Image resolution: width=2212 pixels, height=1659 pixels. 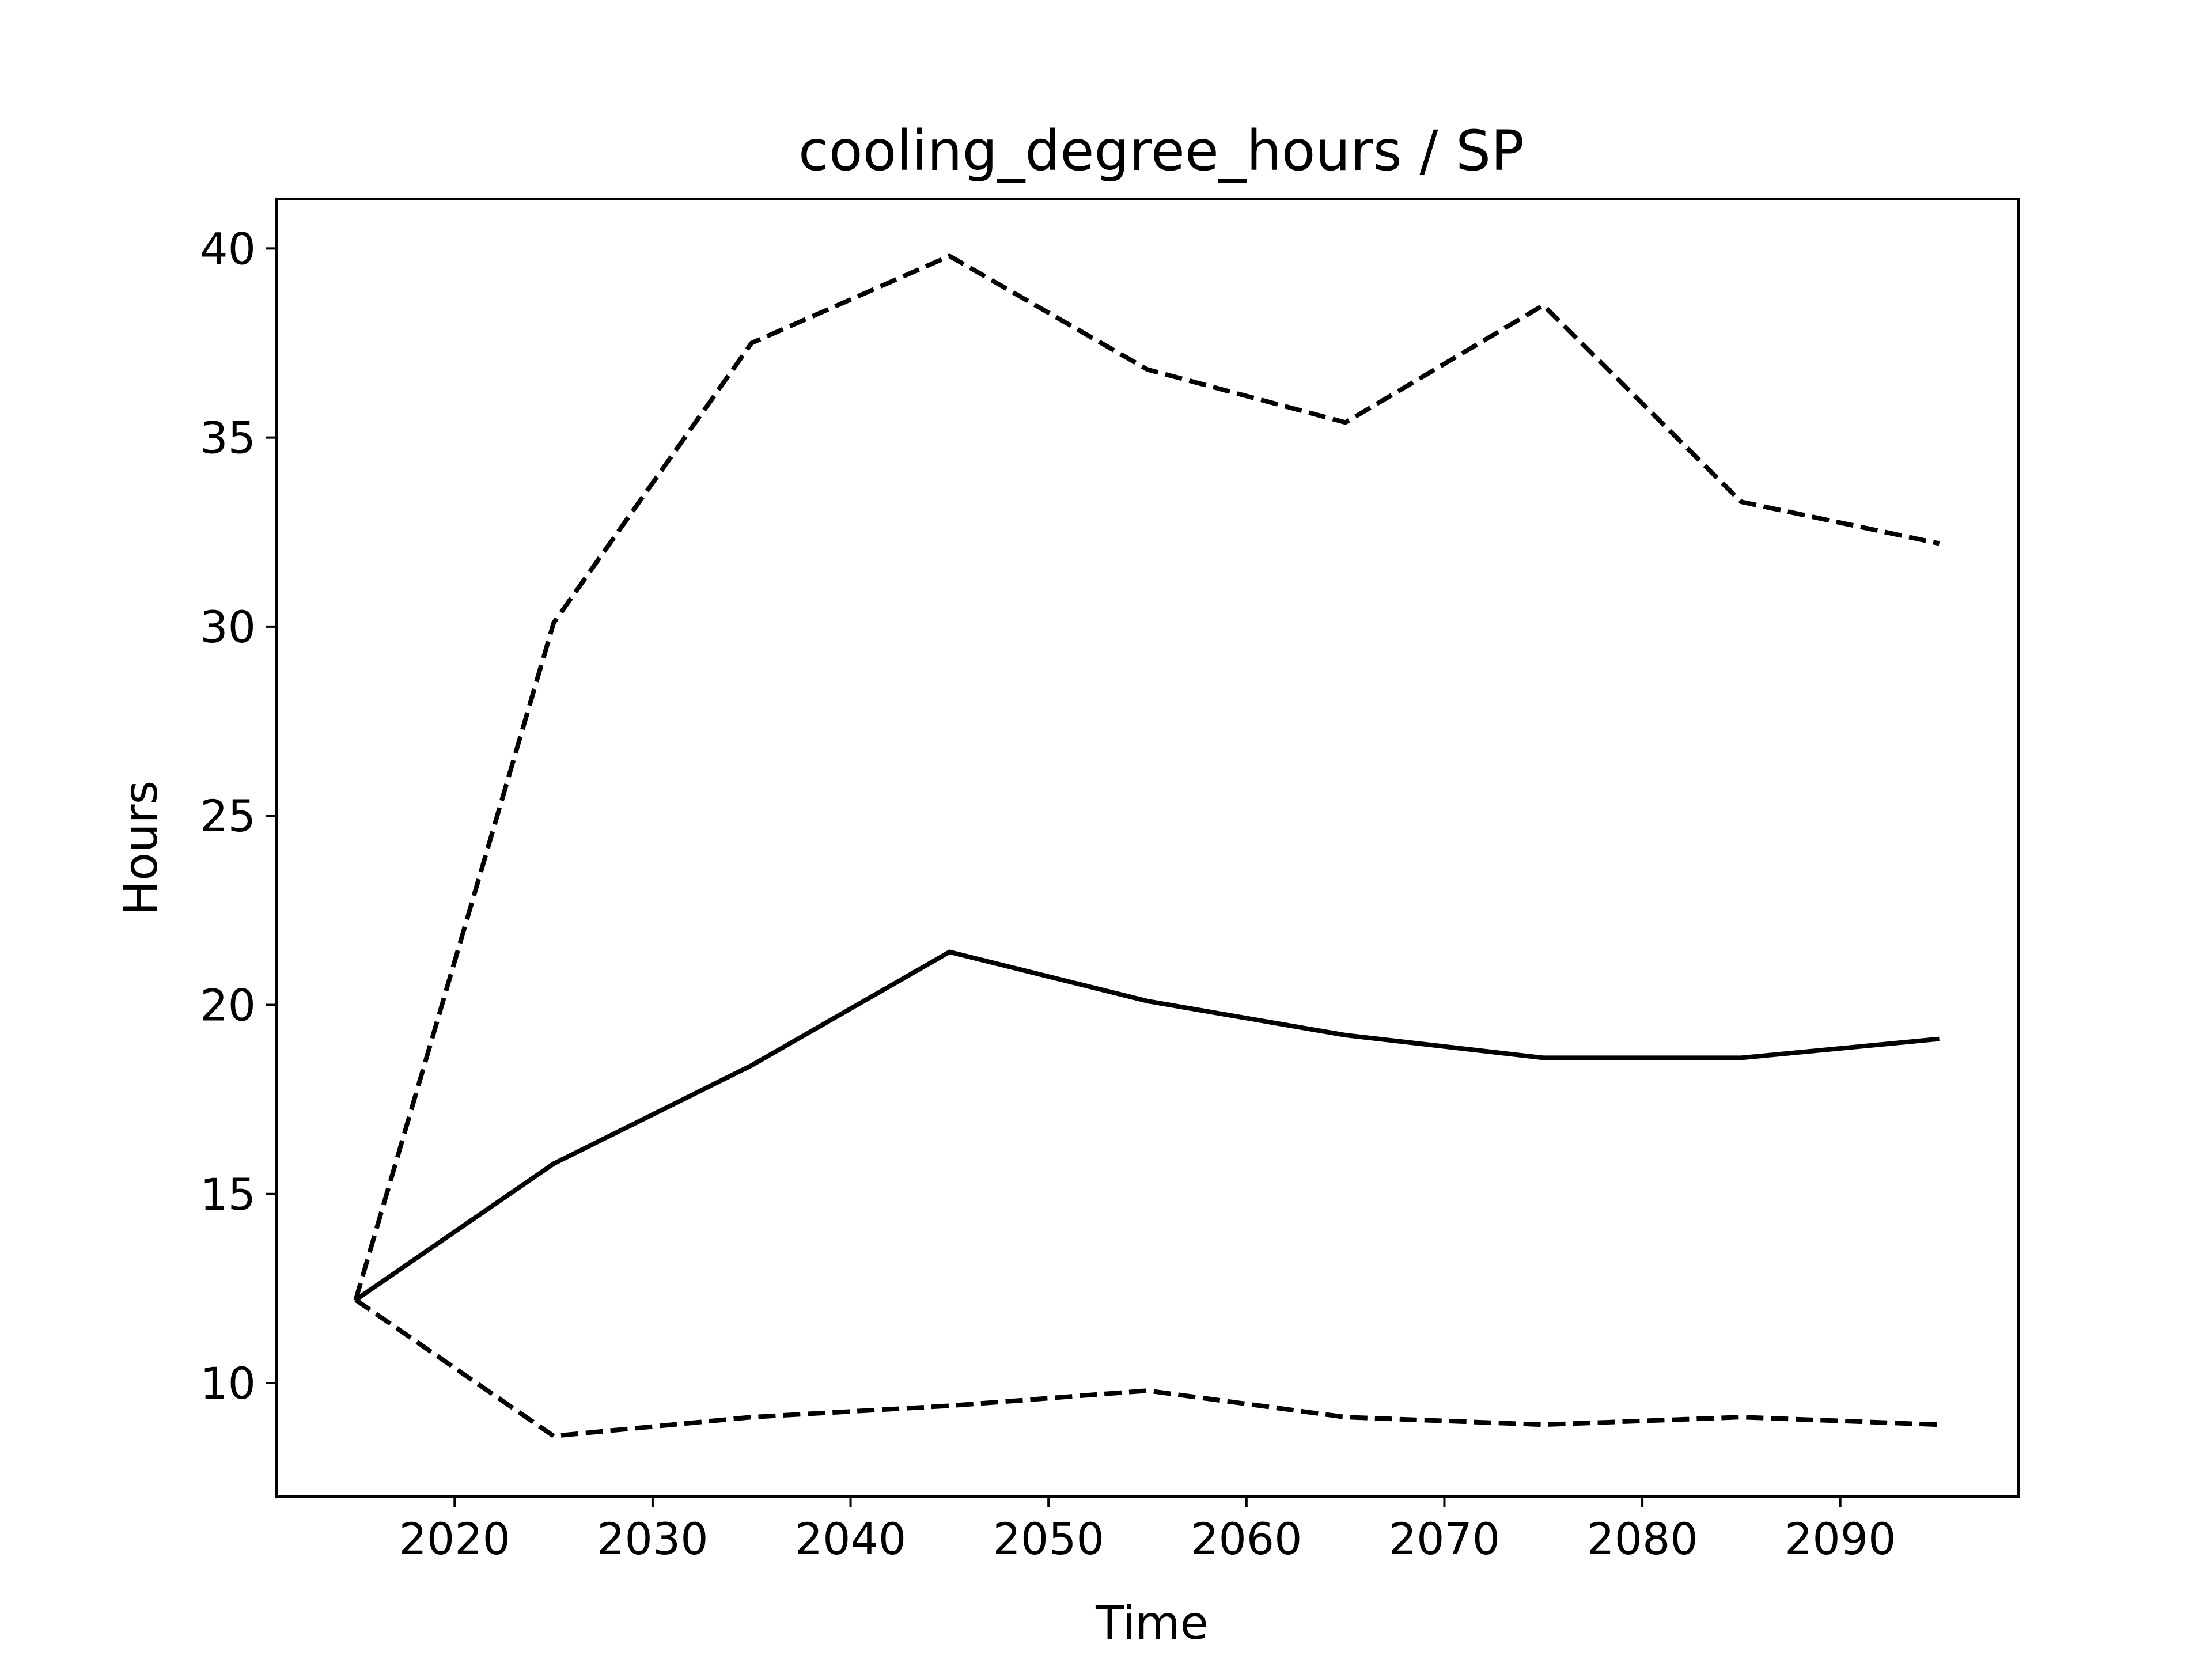 What do you see at coordinates (454, 1539) in the screenshot?
I see `x-tick-label: 2020` at bounding box center [454, 1539].